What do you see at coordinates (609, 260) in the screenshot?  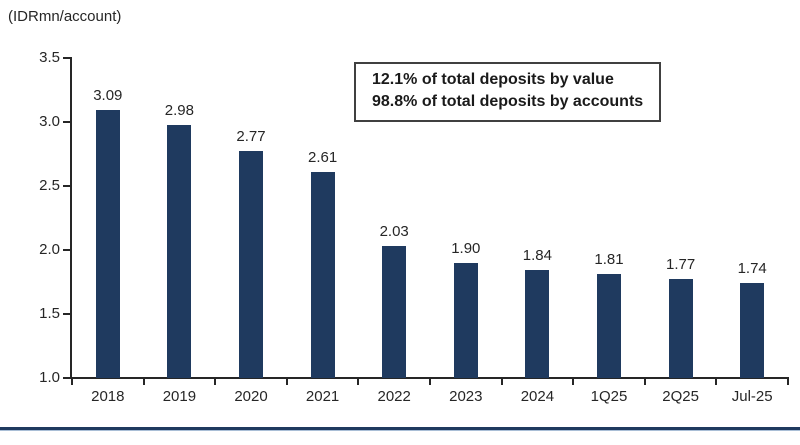 I see `bar-value-label: 1.81` at bounding box center [609, 260].